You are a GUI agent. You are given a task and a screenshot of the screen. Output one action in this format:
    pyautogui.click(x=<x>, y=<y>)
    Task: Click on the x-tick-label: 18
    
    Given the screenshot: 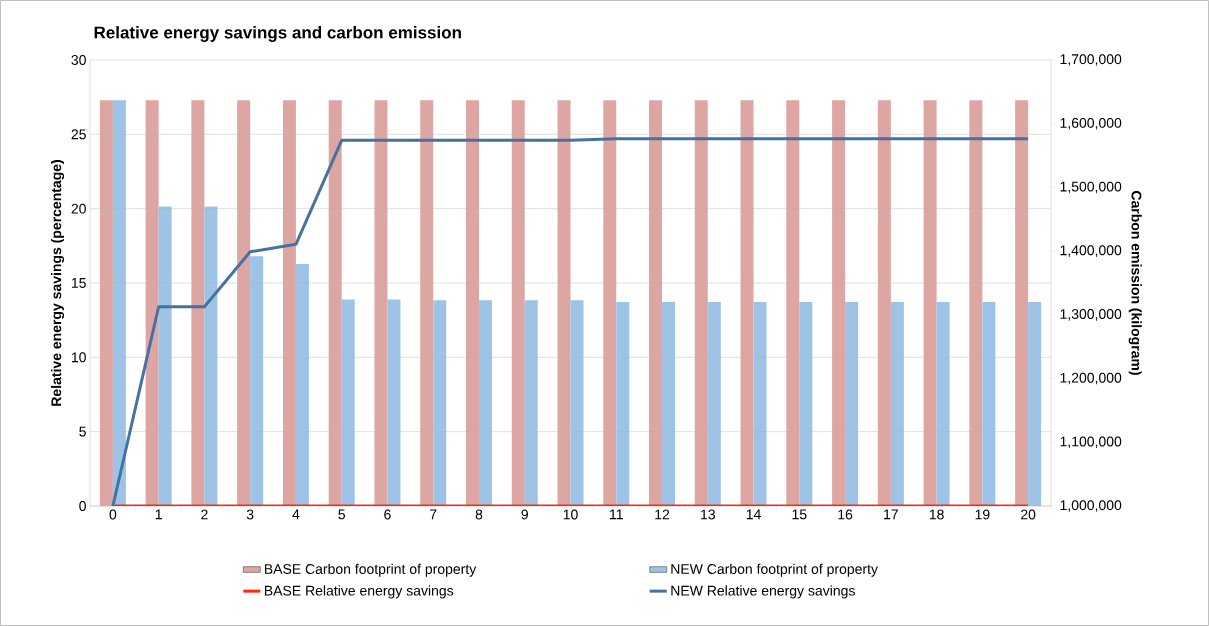 What is the action you would take?
    pyautogui.click(x=936, y=514)
    